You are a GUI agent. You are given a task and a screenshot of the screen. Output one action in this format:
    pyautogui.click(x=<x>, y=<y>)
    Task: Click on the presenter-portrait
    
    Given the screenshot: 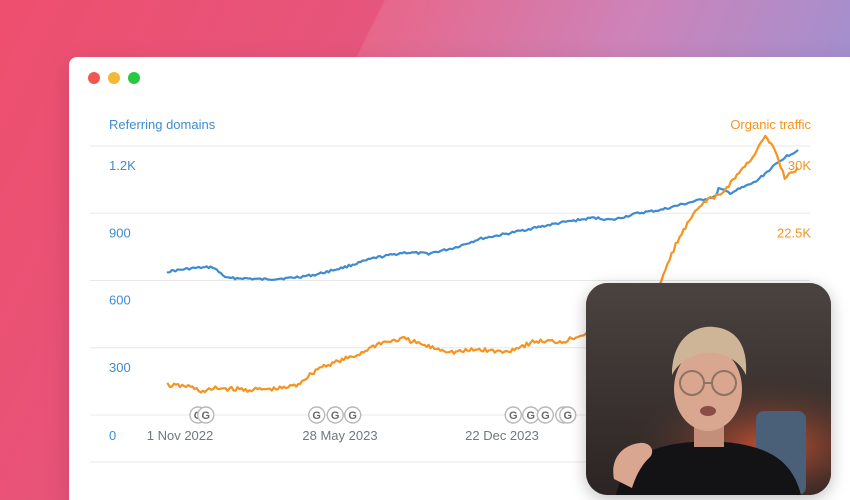 What is the action you would take?
    pyautogui.click(x=708, y=389)
    